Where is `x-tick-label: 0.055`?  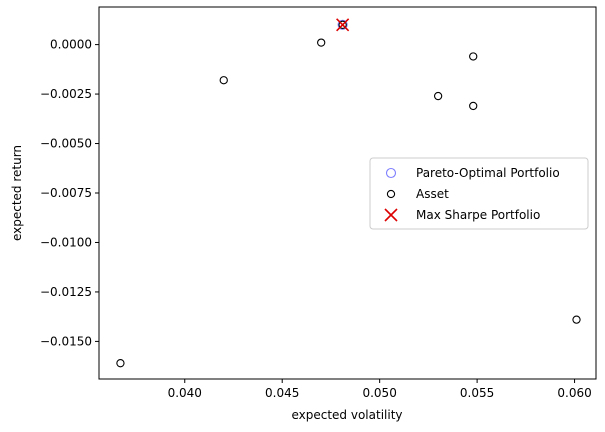
x-tick-label: 0.055 is located at coordinates (477, 393).